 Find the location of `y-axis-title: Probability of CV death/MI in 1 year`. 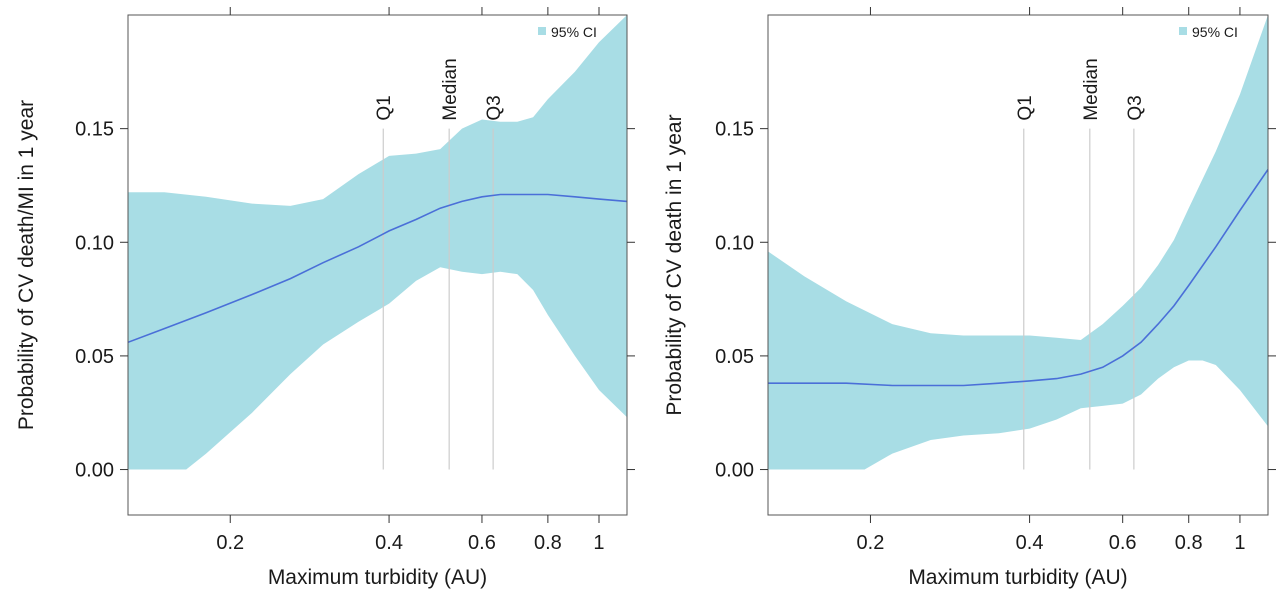

y-axis-title: Probability of CV death/MI in 1 year is located at coordinates (26, 265).